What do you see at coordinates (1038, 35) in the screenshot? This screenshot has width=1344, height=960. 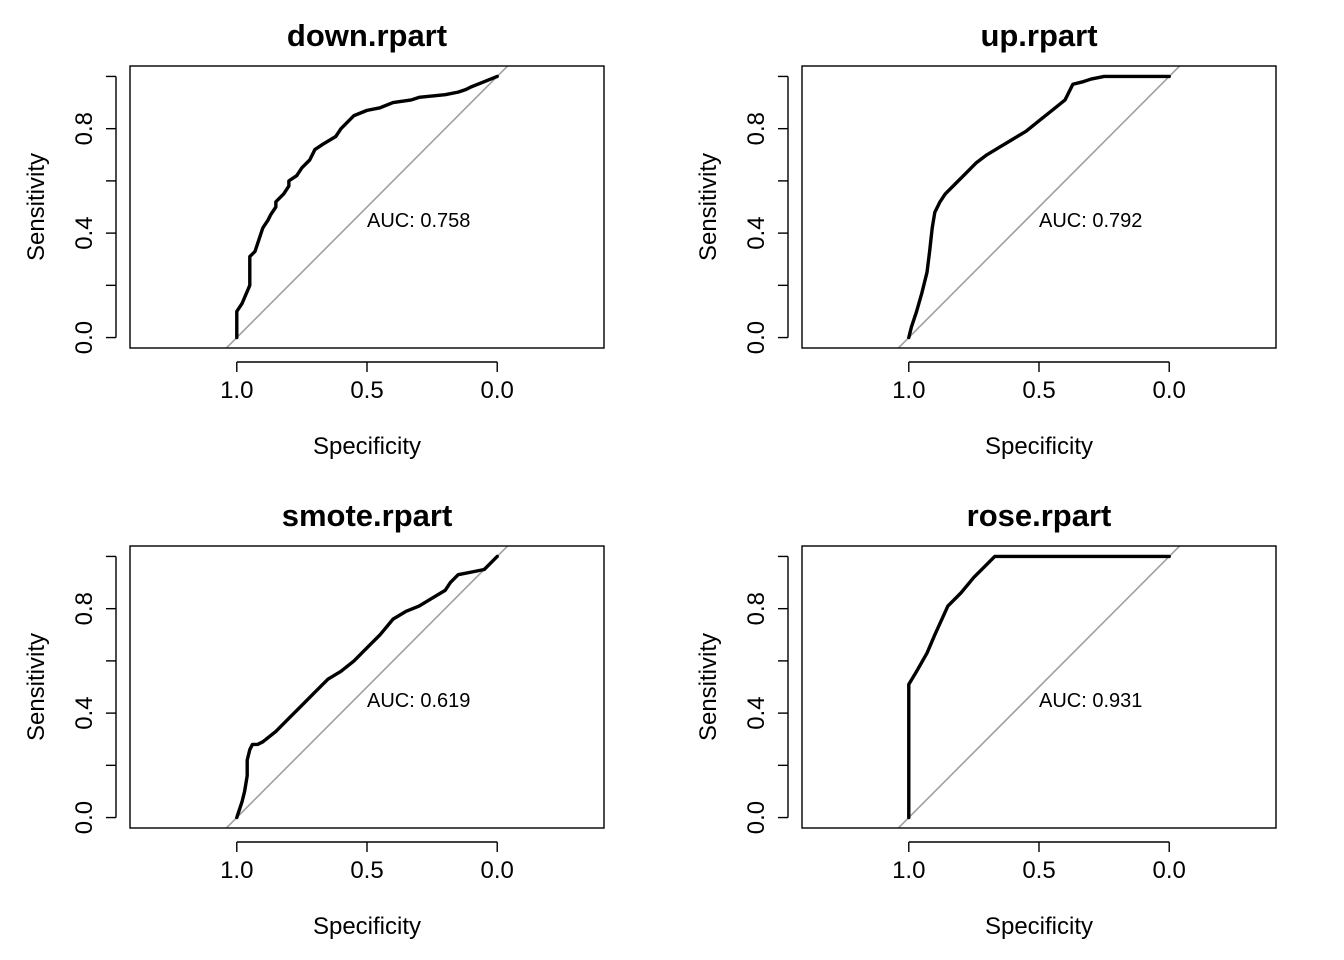 I see `panel-title: up.rpart` at bounding box center [1038, 35].